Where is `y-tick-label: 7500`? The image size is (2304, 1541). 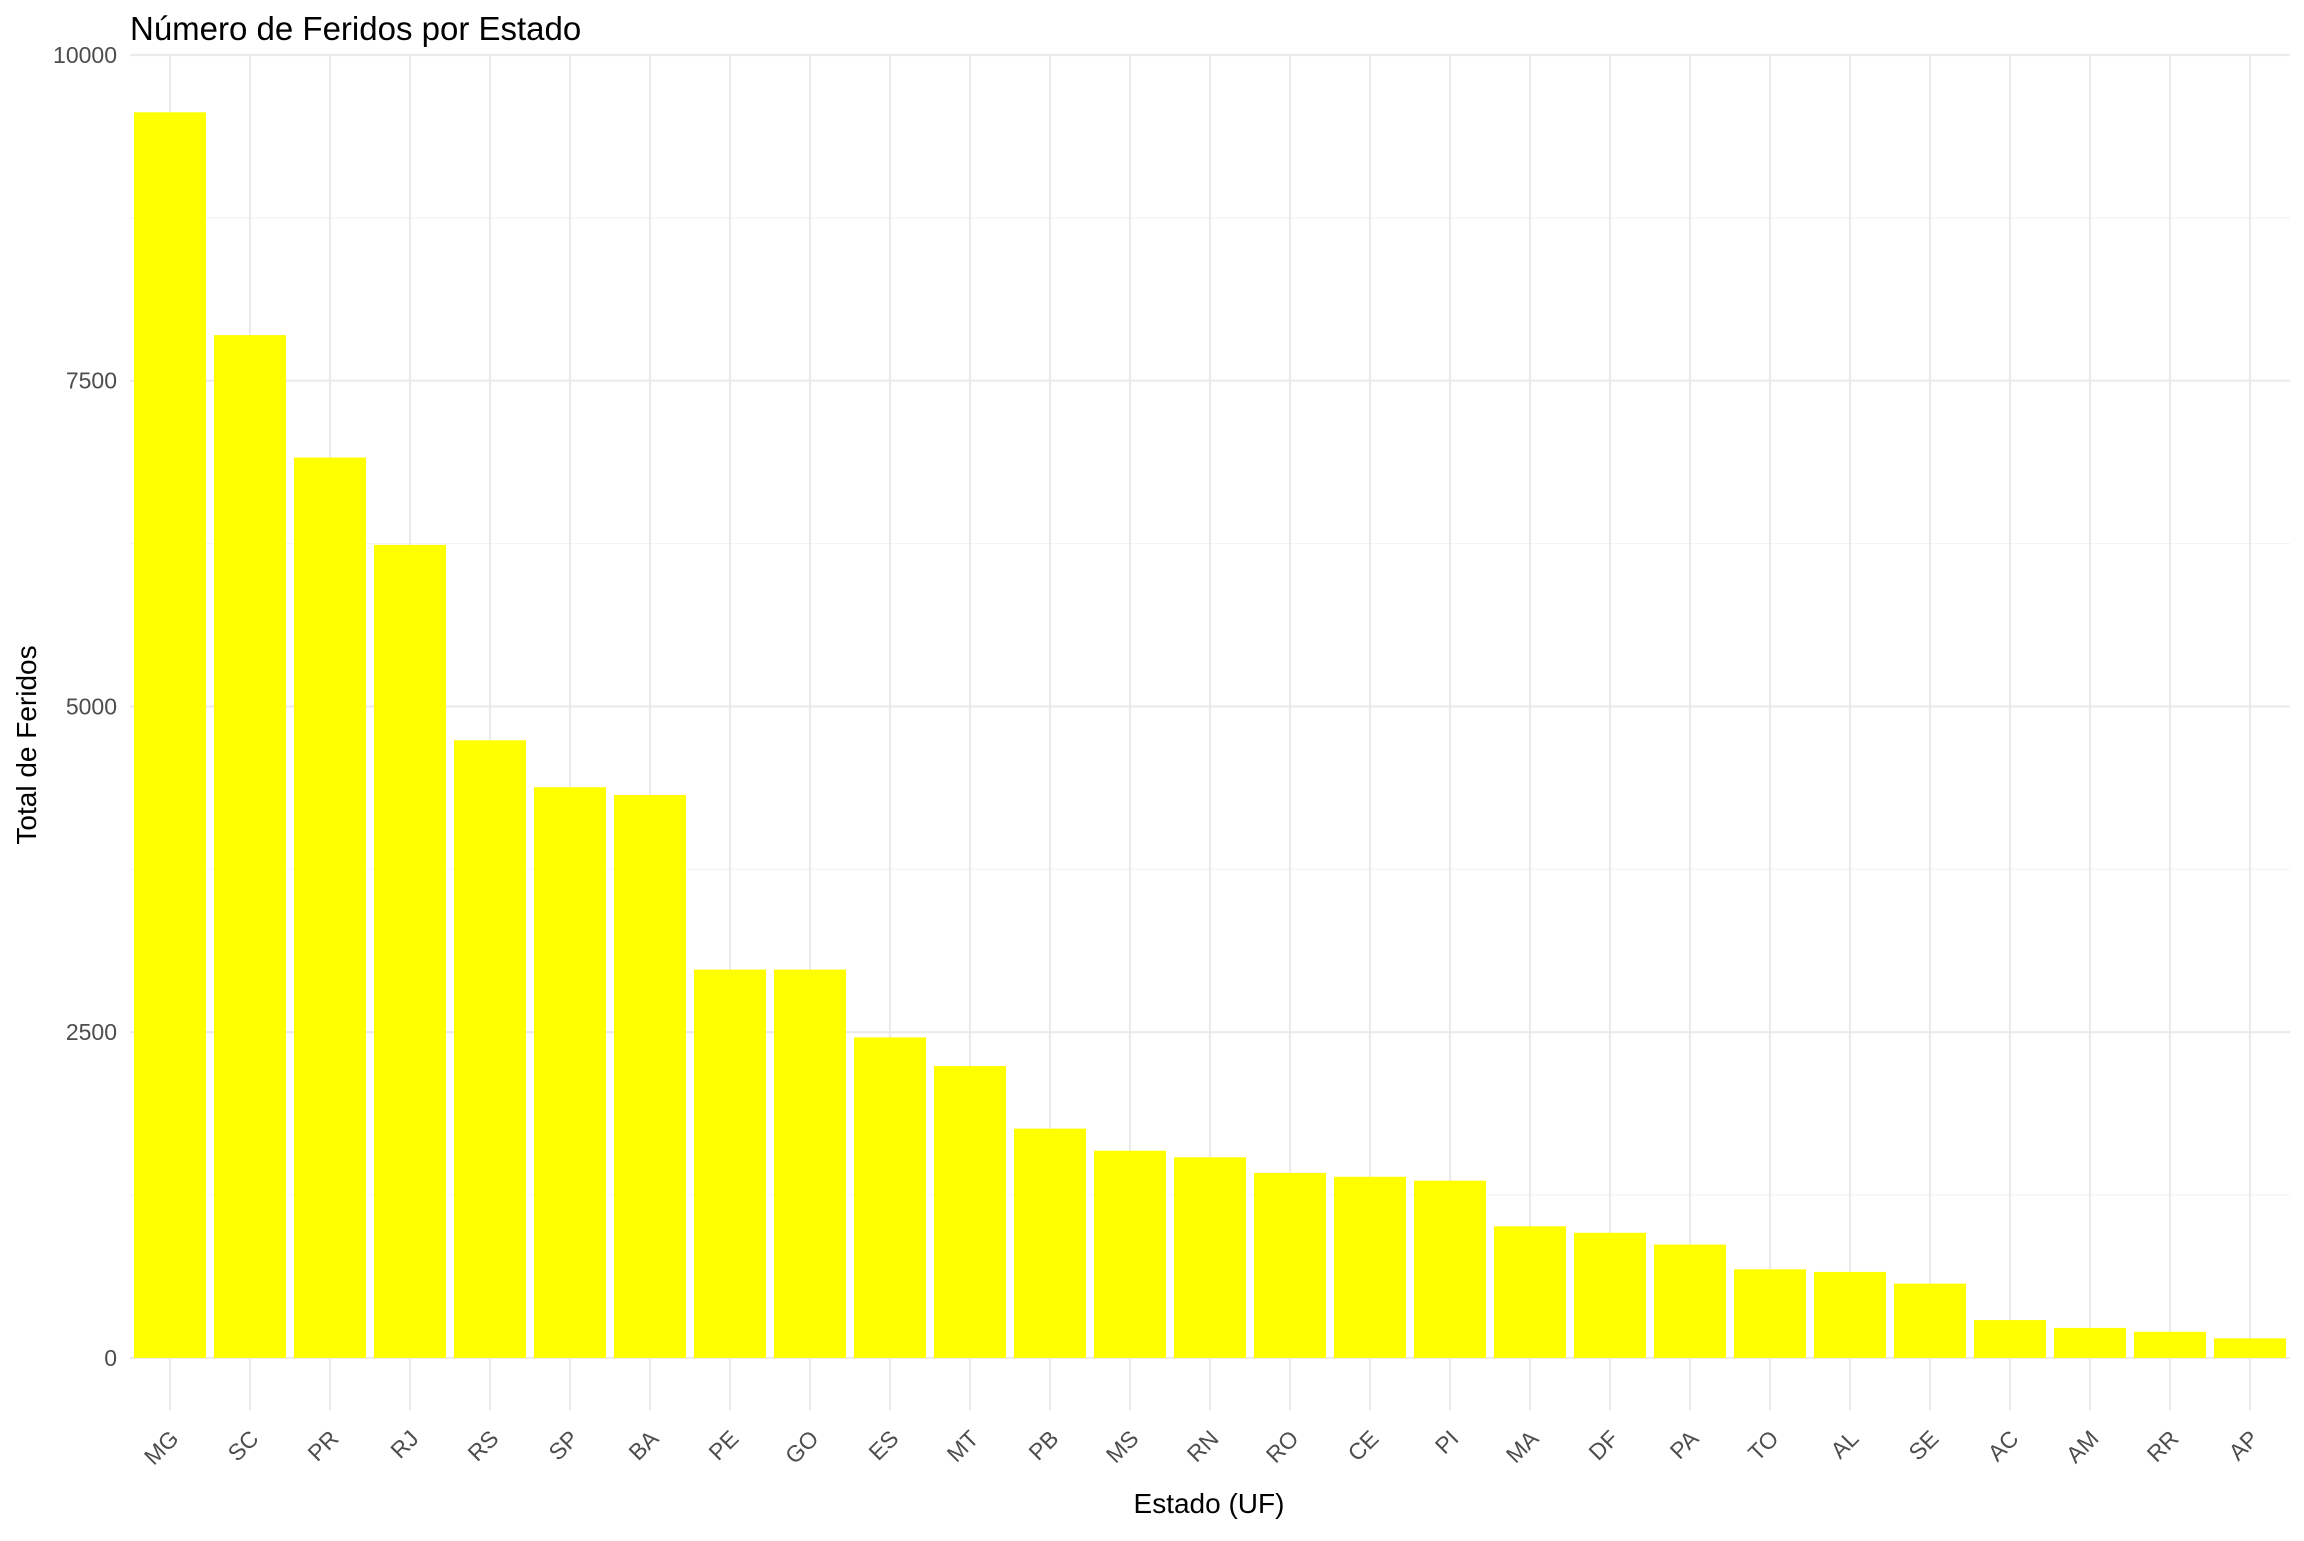 y-tick-label: 7500 is located at coordinates (91, 381).